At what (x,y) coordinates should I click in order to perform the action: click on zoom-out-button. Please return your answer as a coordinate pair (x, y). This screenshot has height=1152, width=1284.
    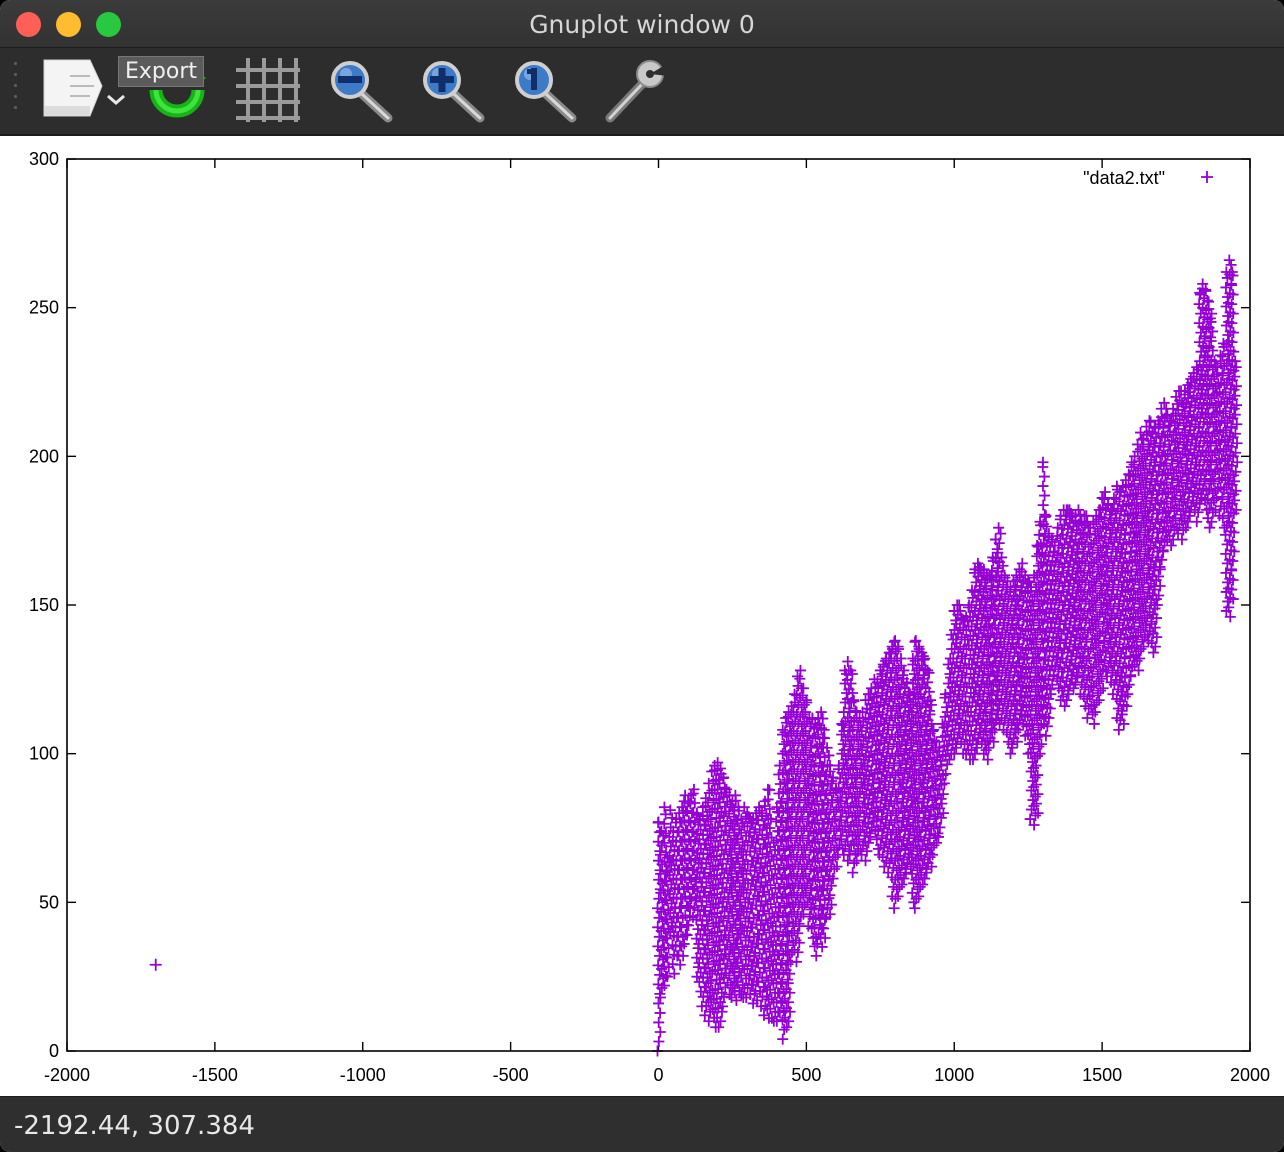
    Looking at the image, I should click on (361, 91).